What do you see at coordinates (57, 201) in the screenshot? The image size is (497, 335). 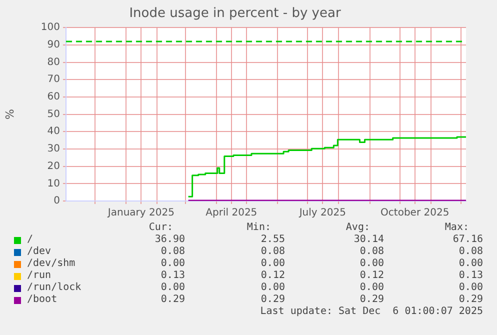 I see `y-tick-label: 0` at bounding box center [57, 201].